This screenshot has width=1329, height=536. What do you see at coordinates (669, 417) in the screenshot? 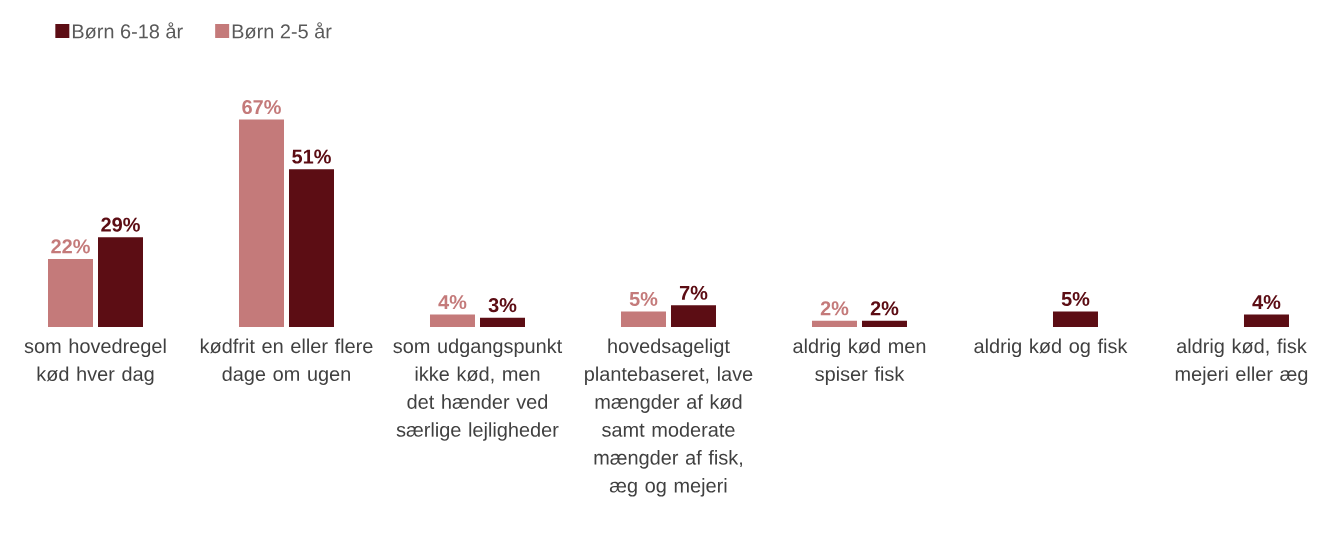
I see `x-tick-label: hovedsageligt plantebaseret, lave mængder af kød samt moderate mængder af fisk, æg og mejeri` at bounding box center [669, 417].